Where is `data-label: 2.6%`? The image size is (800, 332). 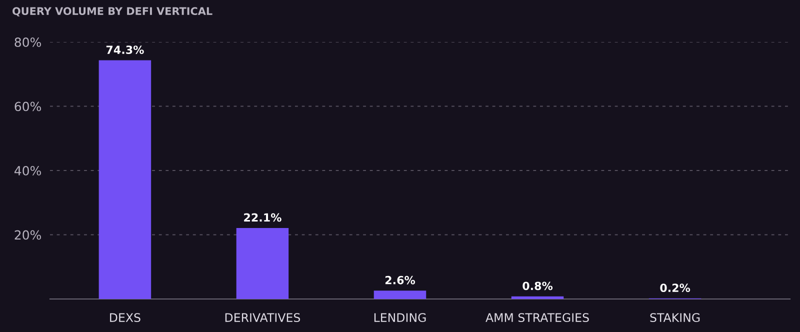 data-label: 2.6% is located at coordinates (400, 280).